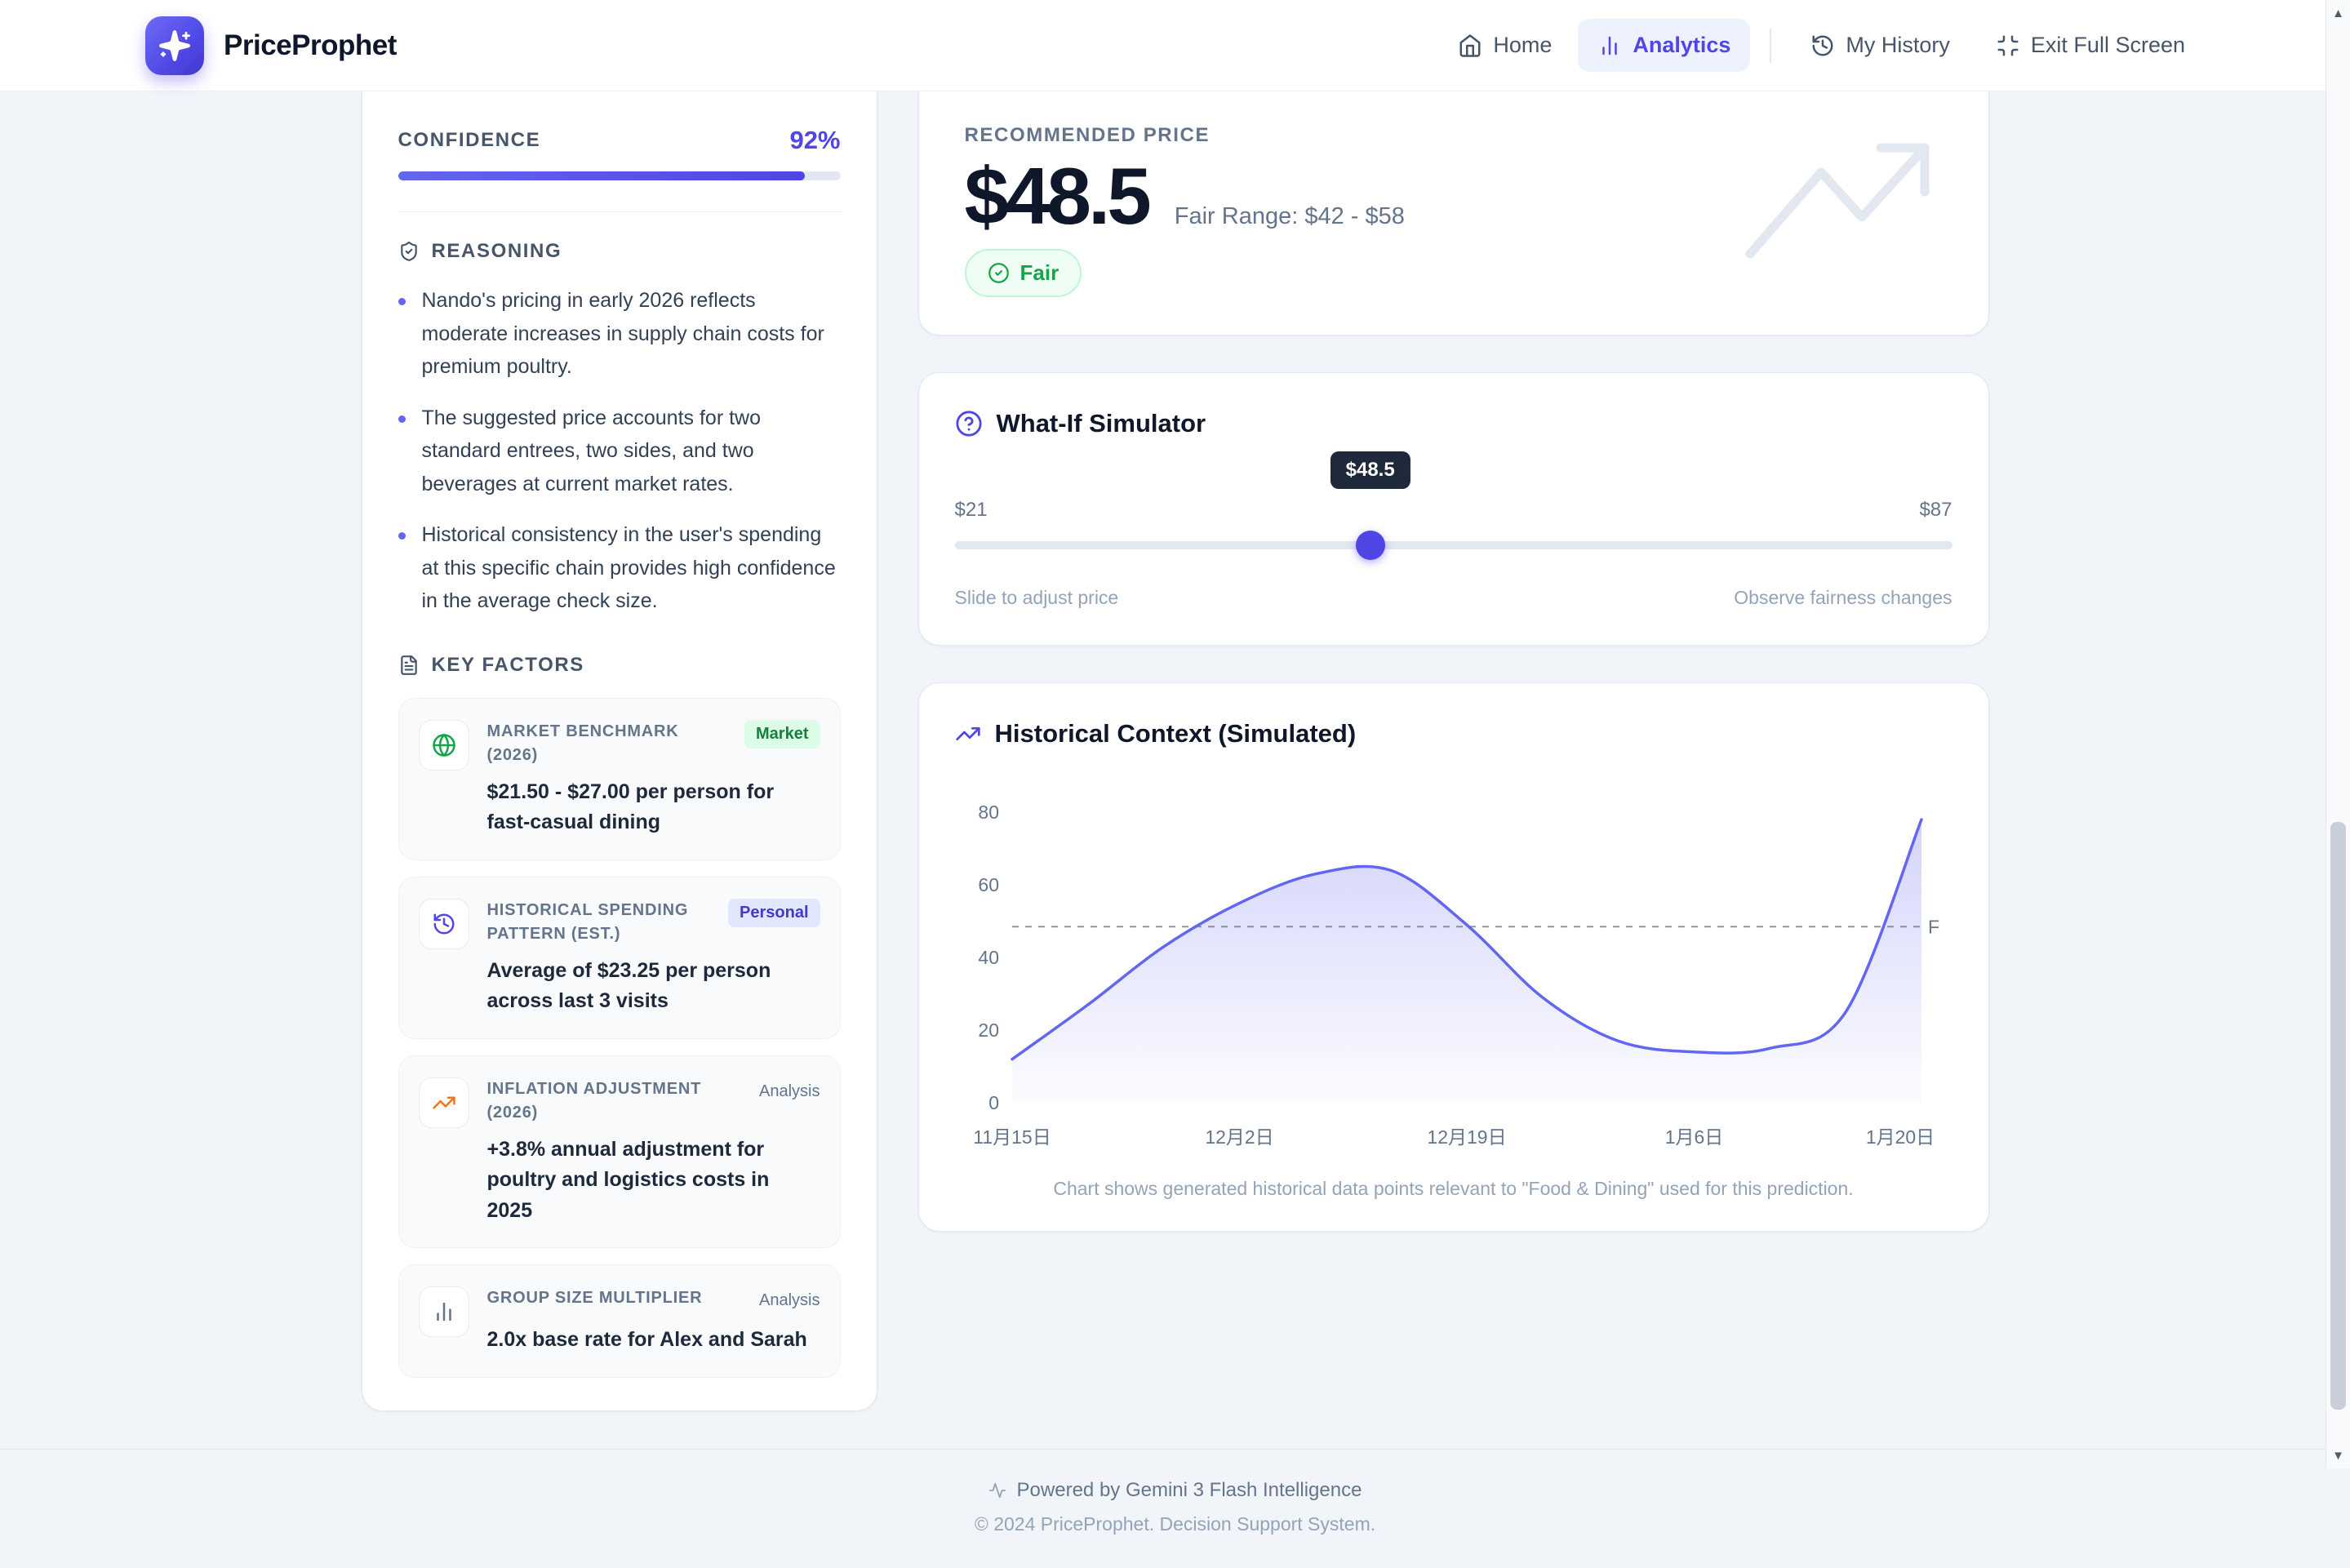 This screenshot has width=2350, height=1568. I want to click on shield-check-icon, so click(409, 252).